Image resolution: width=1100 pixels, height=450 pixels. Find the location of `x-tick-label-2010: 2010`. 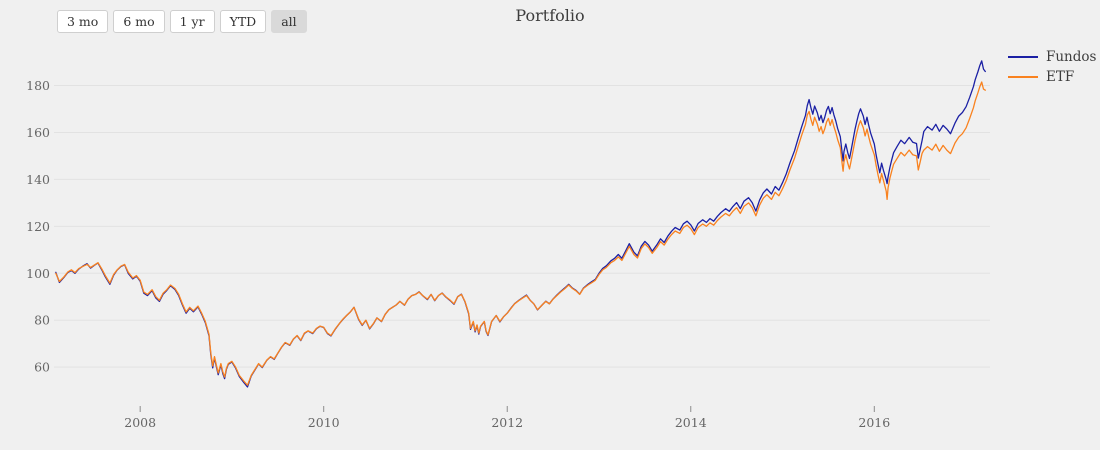

x-tick-label-2010: 2010 is located at coordinates (324, 422).